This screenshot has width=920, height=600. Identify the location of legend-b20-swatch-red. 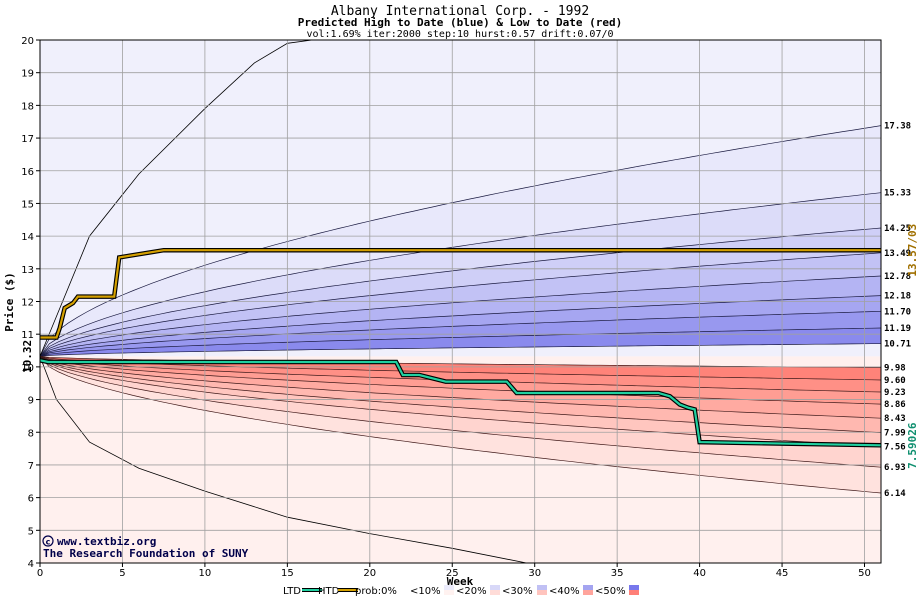
(495, 592).